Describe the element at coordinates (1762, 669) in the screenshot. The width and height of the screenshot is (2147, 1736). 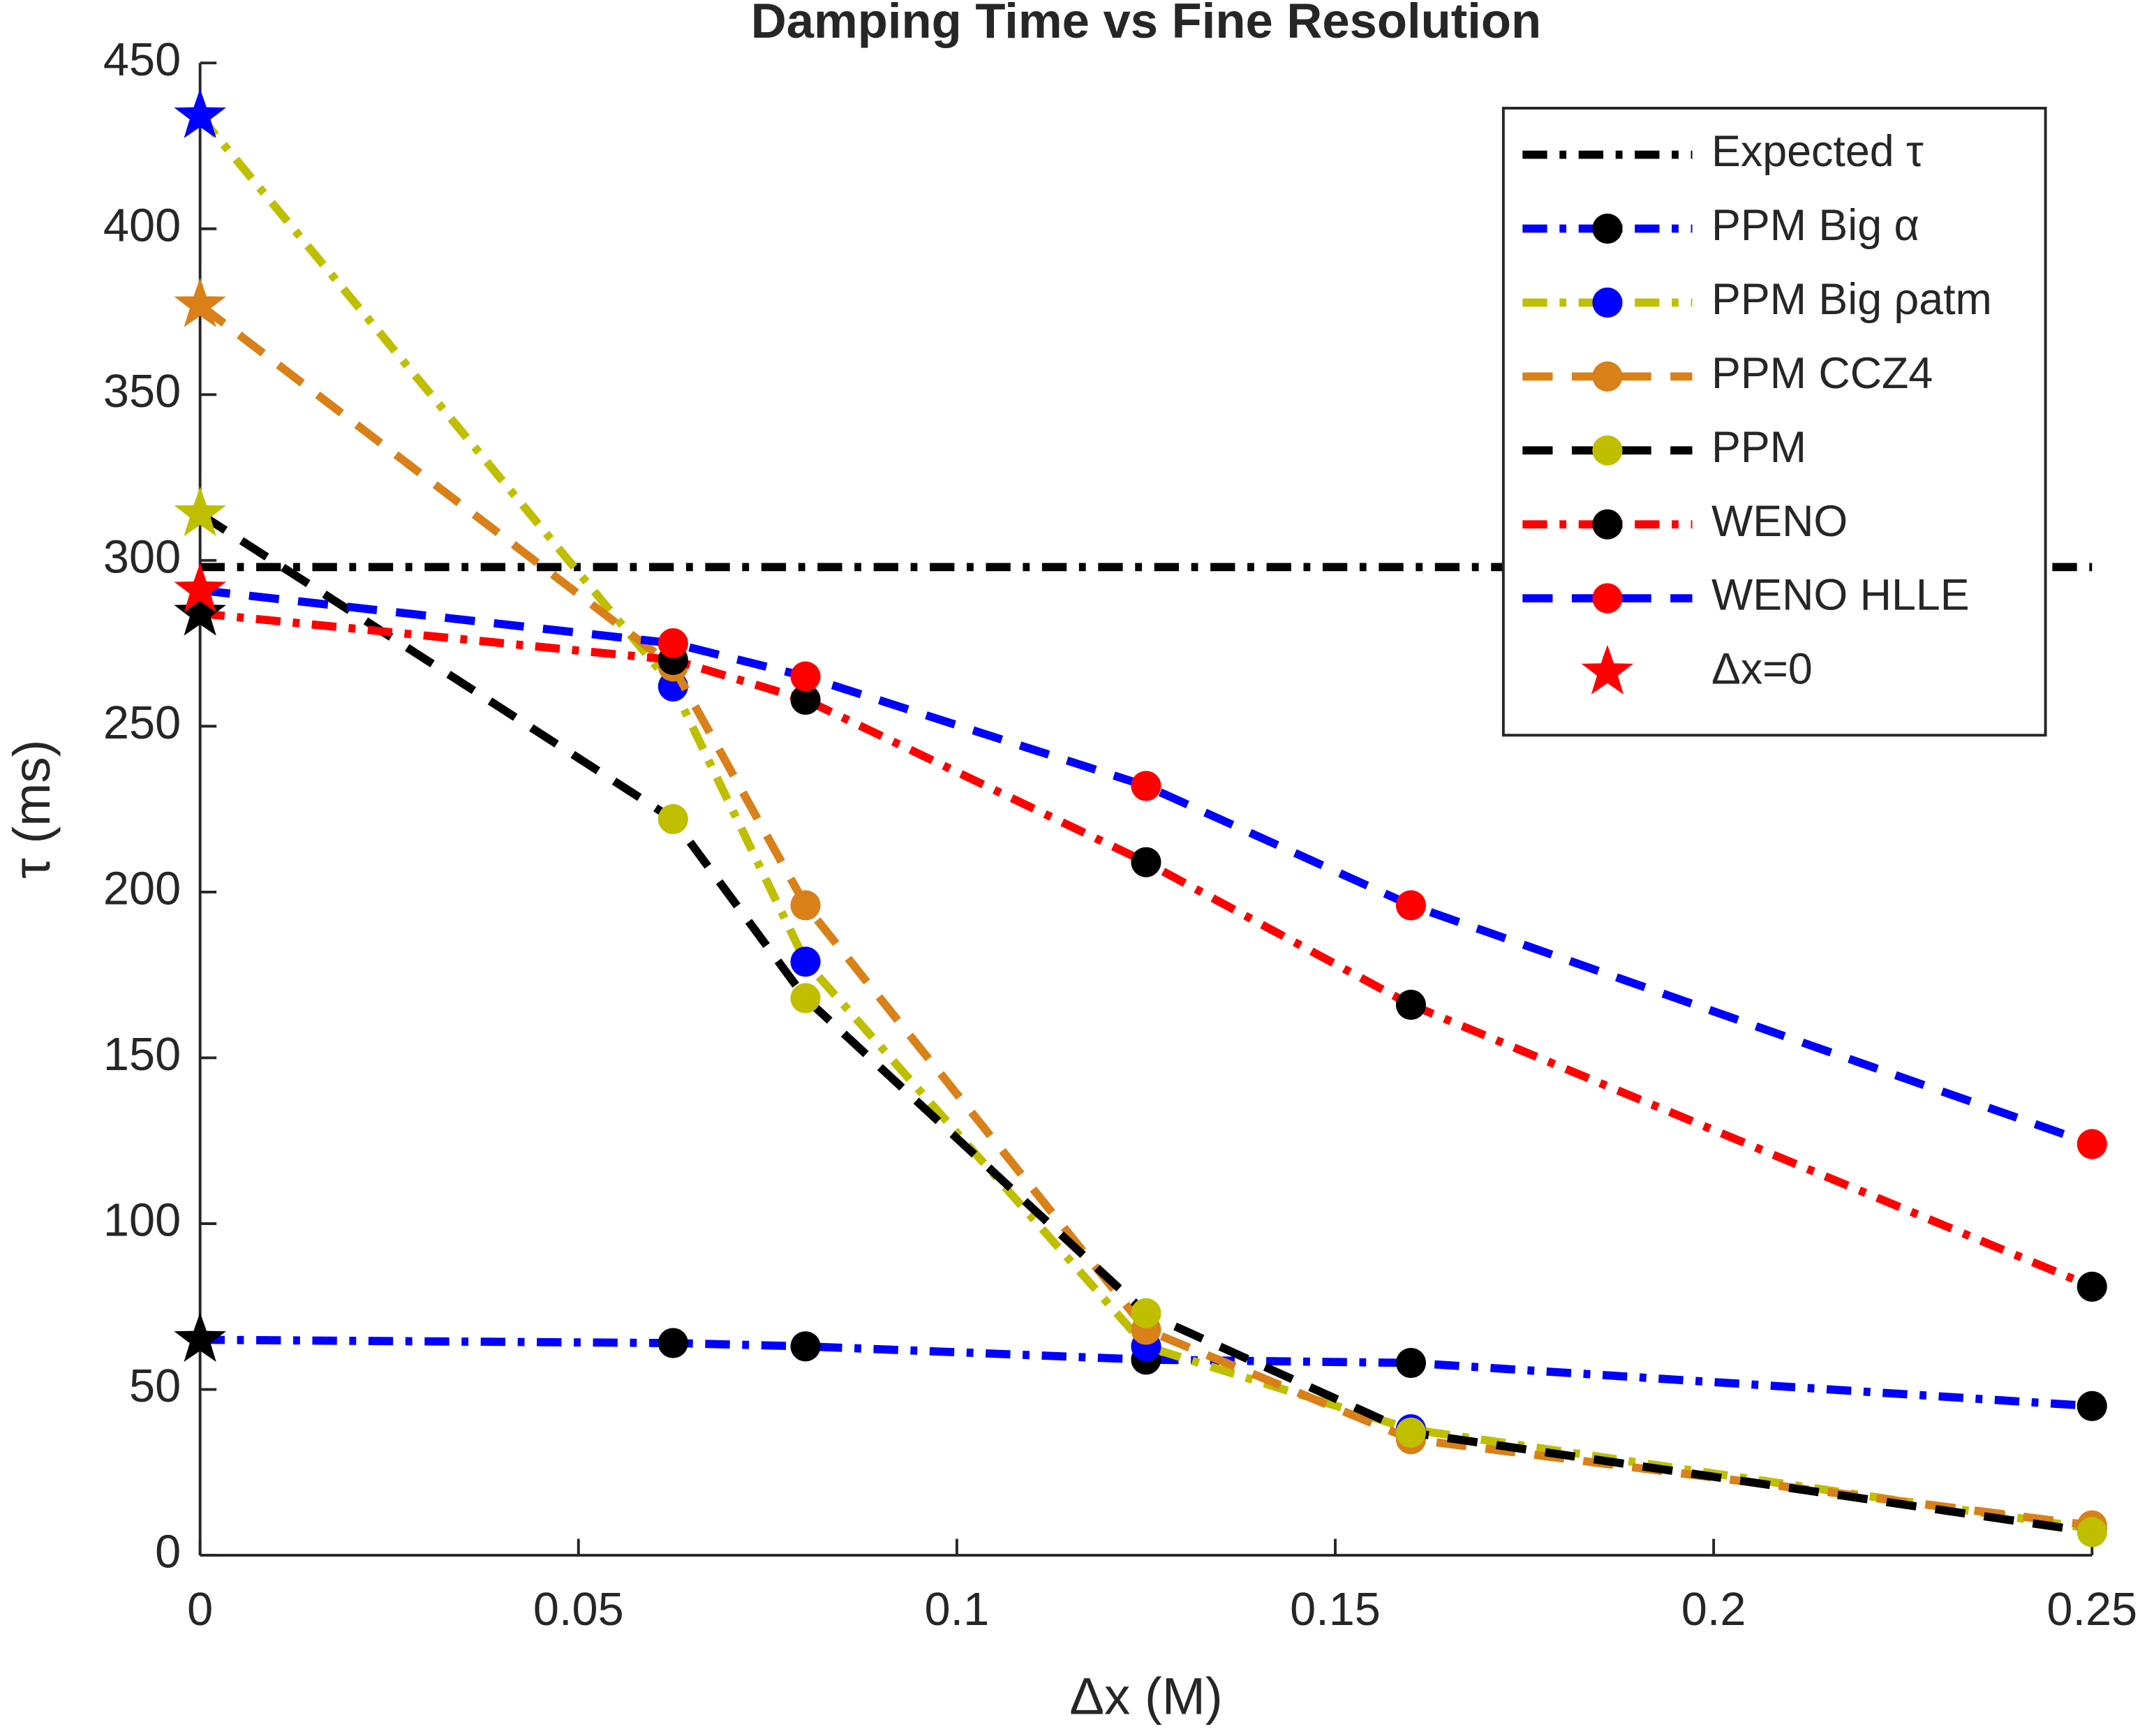
I see `legend-label: Δx=0` at that location.